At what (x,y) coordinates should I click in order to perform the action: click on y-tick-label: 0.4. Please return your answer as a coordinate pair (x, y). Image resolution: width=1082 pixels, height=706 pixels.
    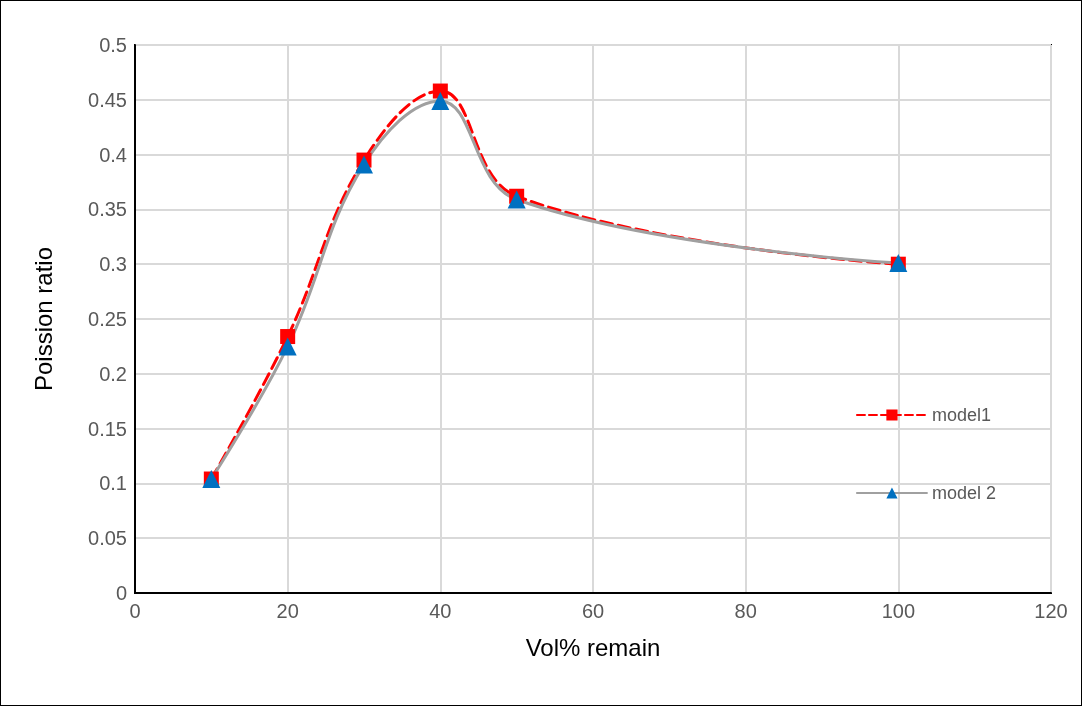
    Looking at the image, I should click on (113, 154).